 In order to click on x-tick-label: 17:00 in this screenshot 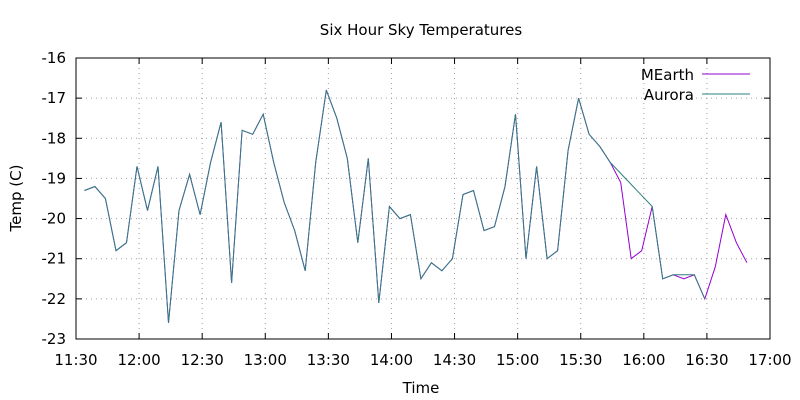, I will do `click(769, 360)`.